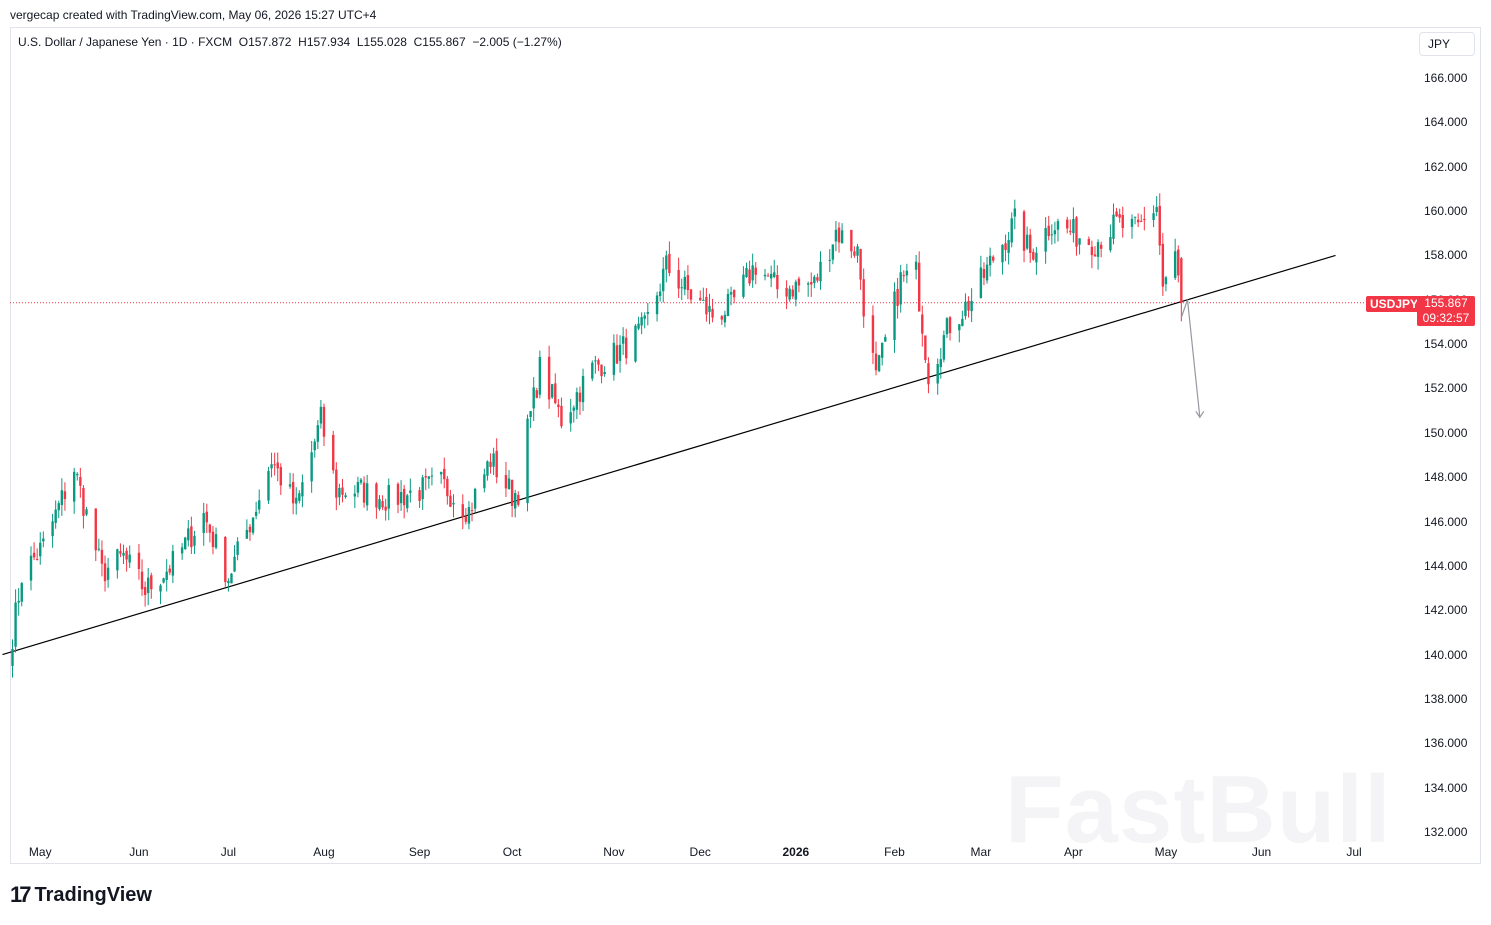 This screenshot has width=1491, height=925. Describe the element at coordinates (125, 42) in the screenshot. I see `legend-symbol: U.S. Dollar / Japanese Yen · 1D · FXCM` at that location.